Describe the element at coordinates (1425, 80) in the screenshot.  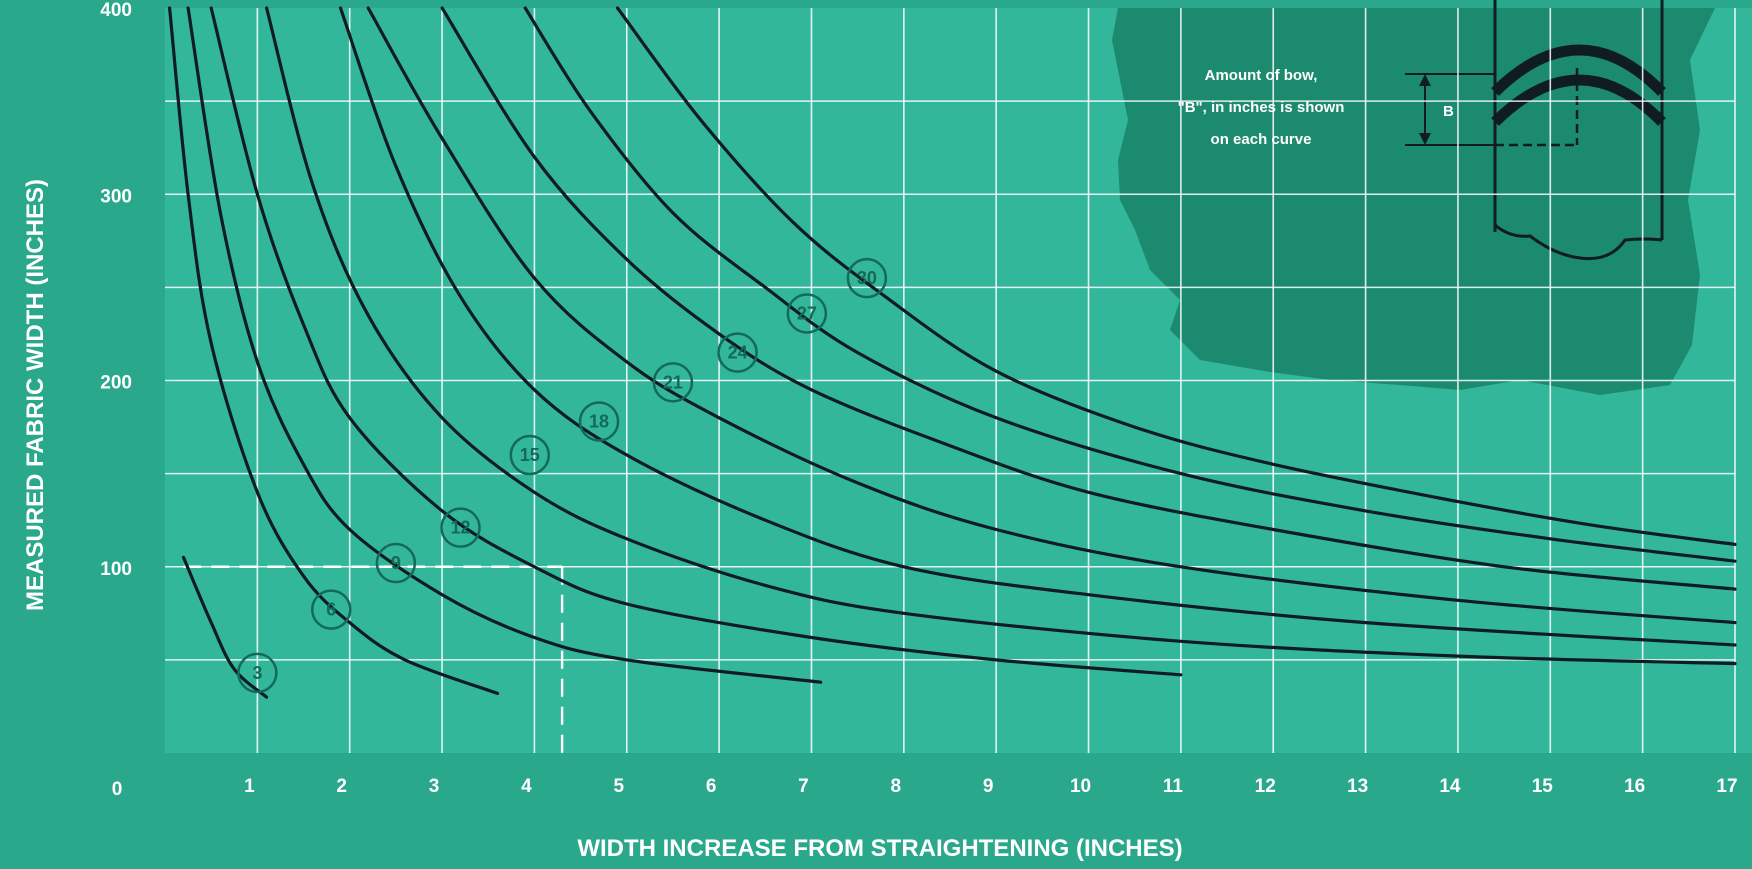
I see `dimension-arrow-up` at that location.